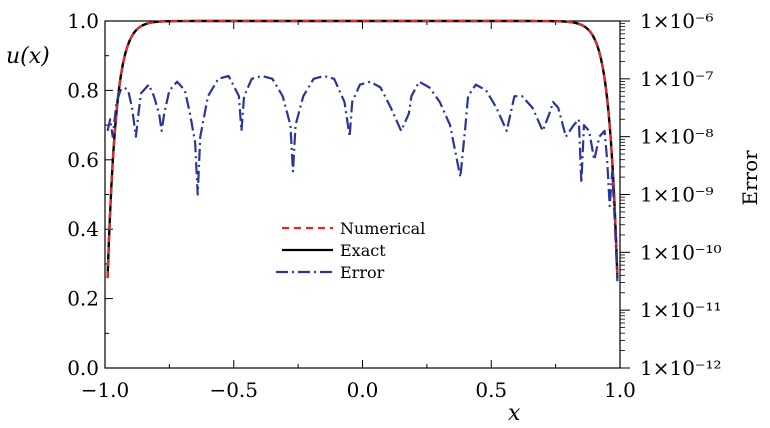 The width and height of the screenshot is (770, 428). What do you see at coordinates (514, 413) in the screenshot?
I see `x-axis-title: x` at bounding box center [514, 413].